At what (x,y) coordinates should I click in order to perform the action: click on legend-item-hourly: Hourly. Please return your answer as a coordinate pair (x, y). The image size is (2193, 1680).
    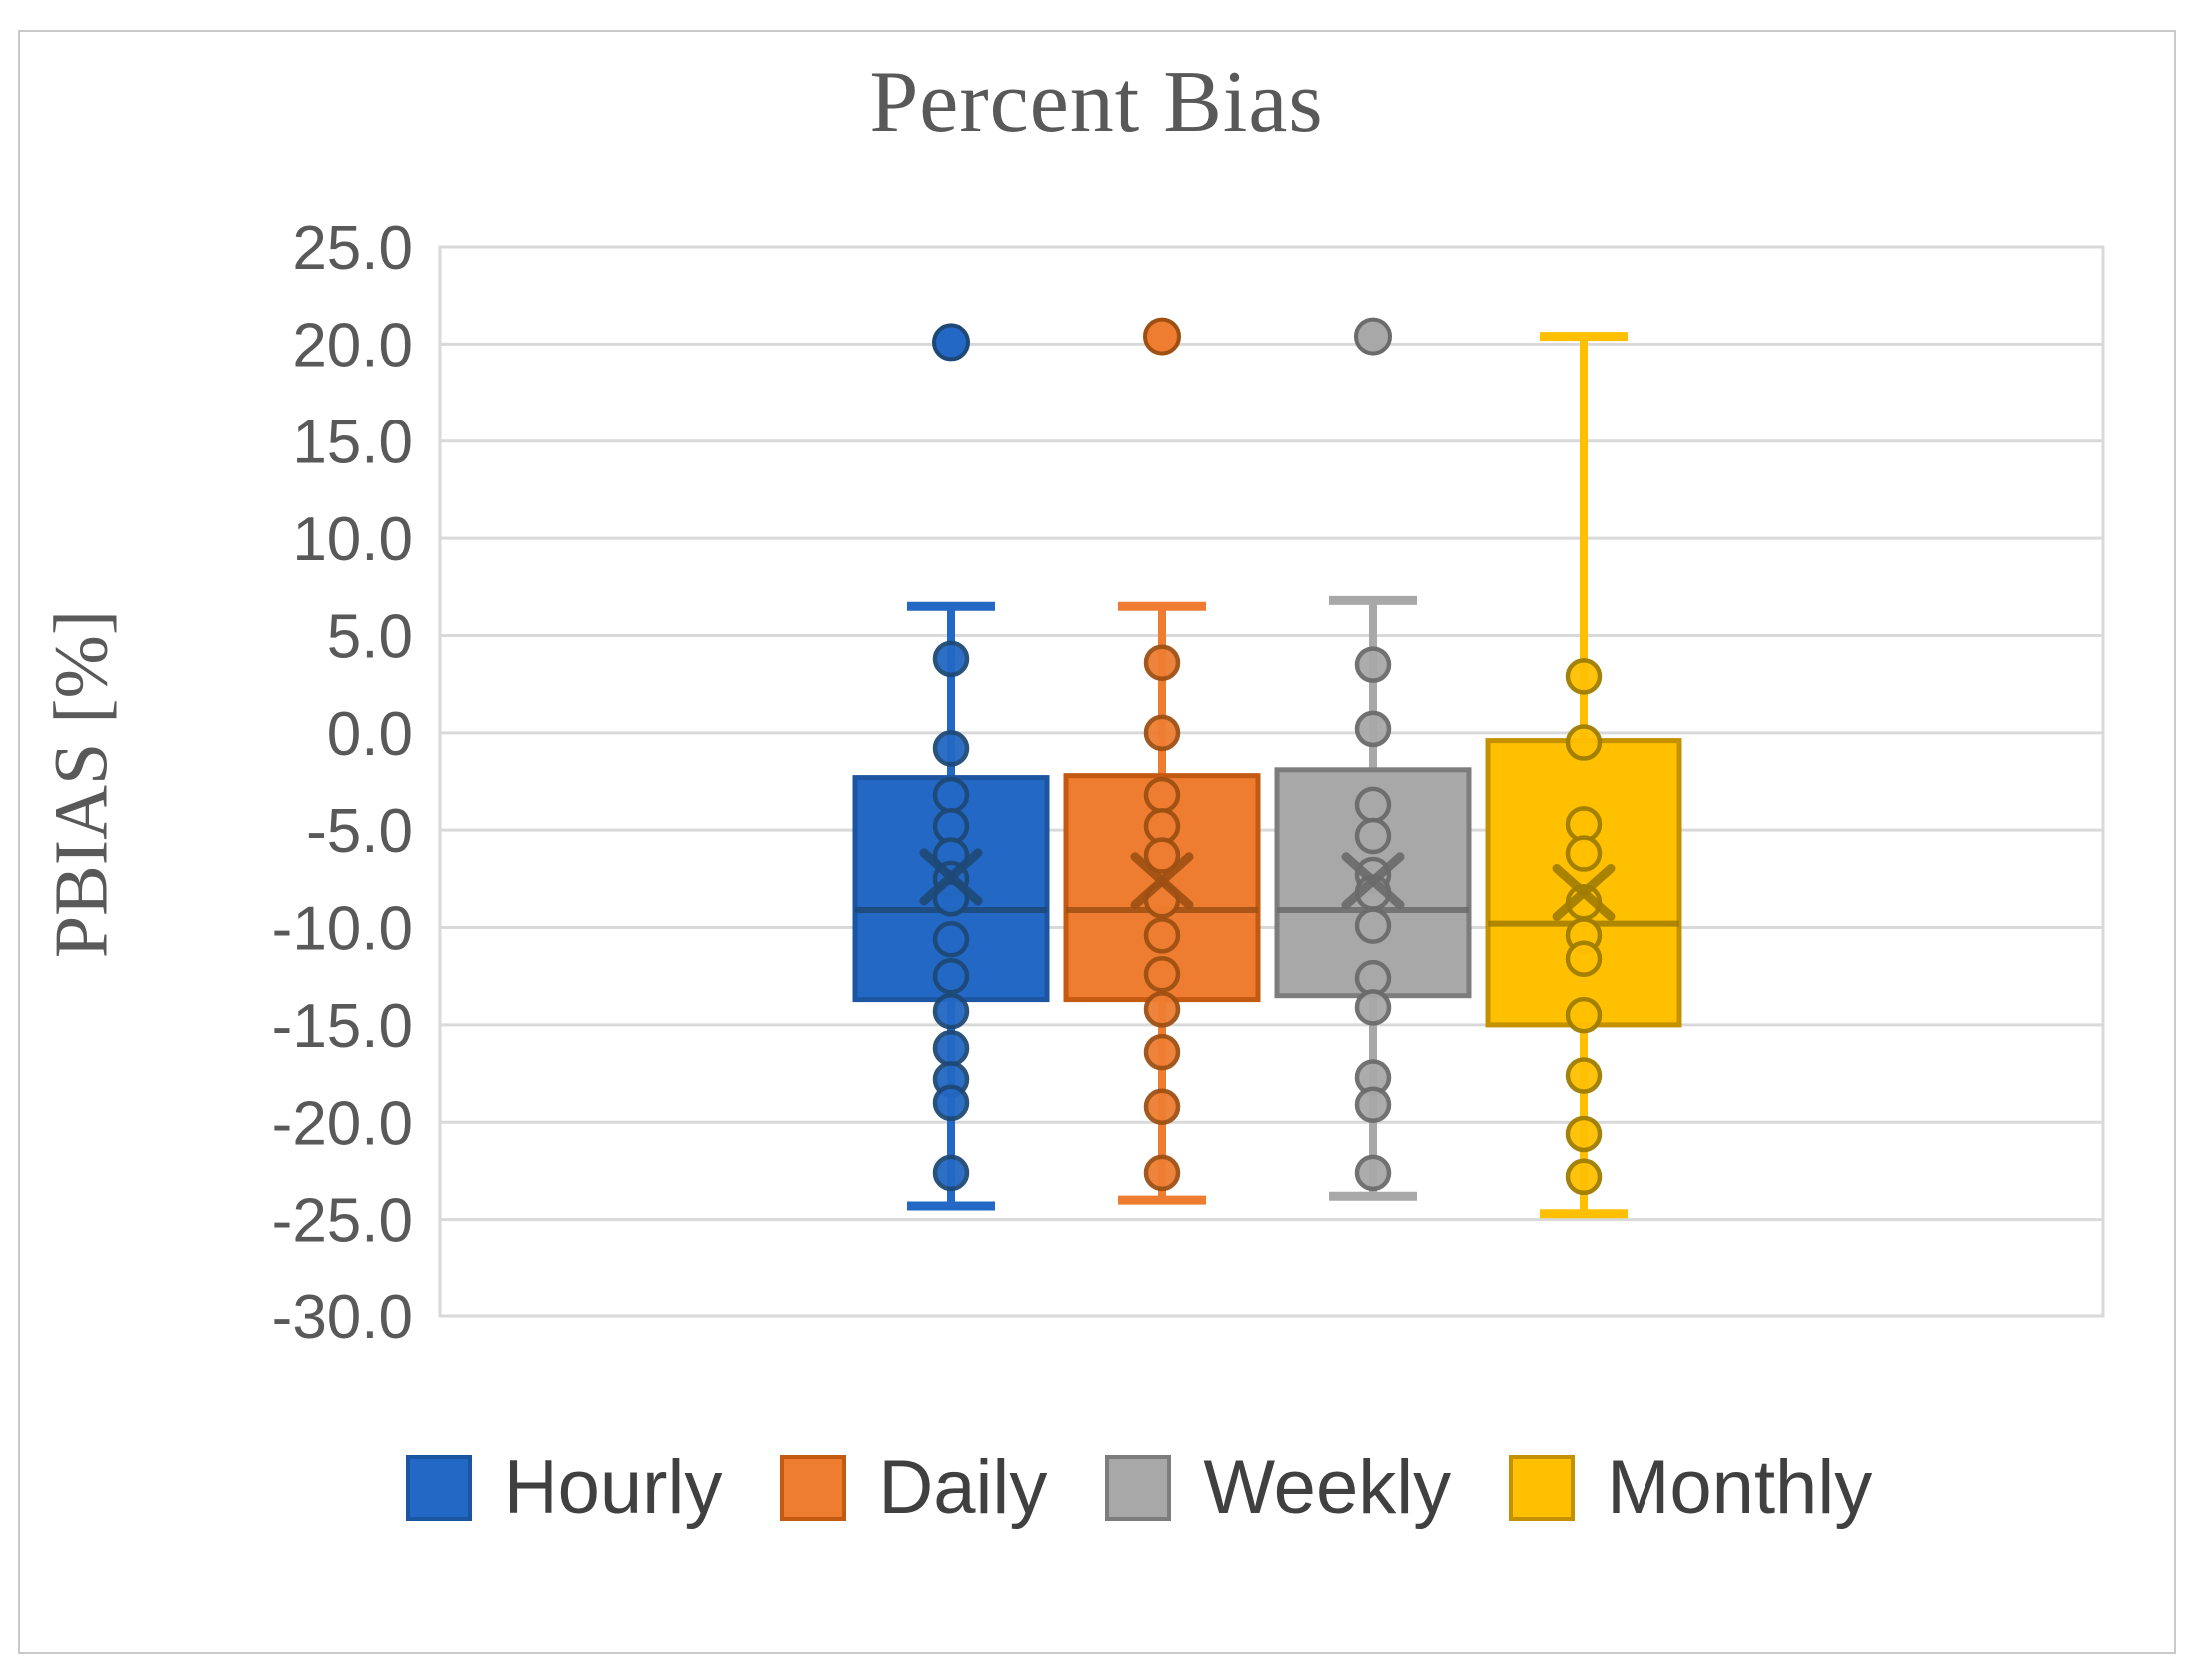
    Looking at the image, I should click on (564, 1487).